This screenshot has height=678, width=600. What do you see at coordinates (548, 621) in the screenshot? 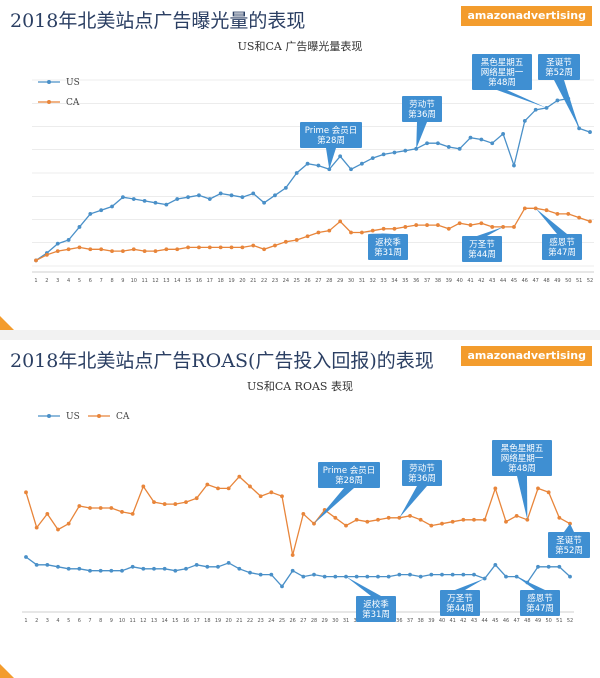
I see `x-tick-label: 50` at bounding box center [548, 621].